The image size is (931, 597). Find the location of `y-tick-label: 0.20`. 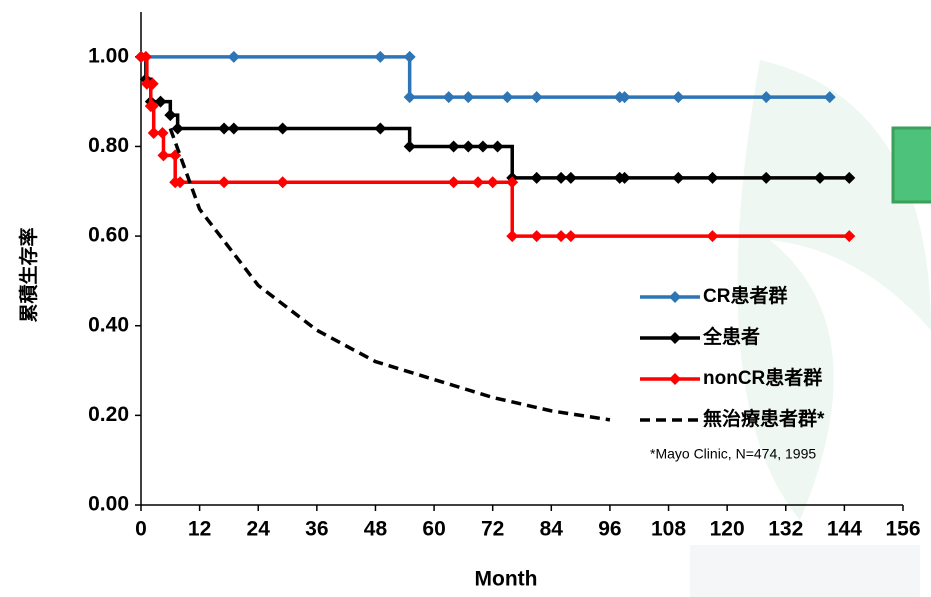

y-tick-label: 0.20 is located at coordinates (108, 414).